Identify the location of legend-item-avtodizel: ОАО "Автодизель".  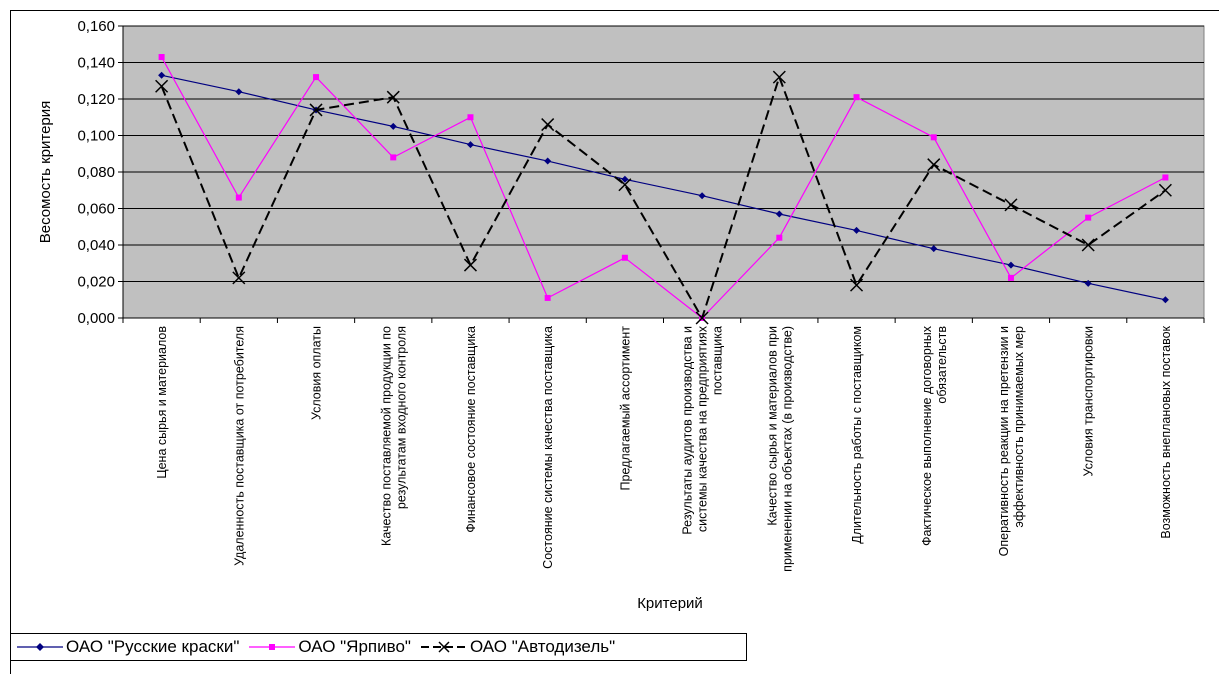
(519, 647).